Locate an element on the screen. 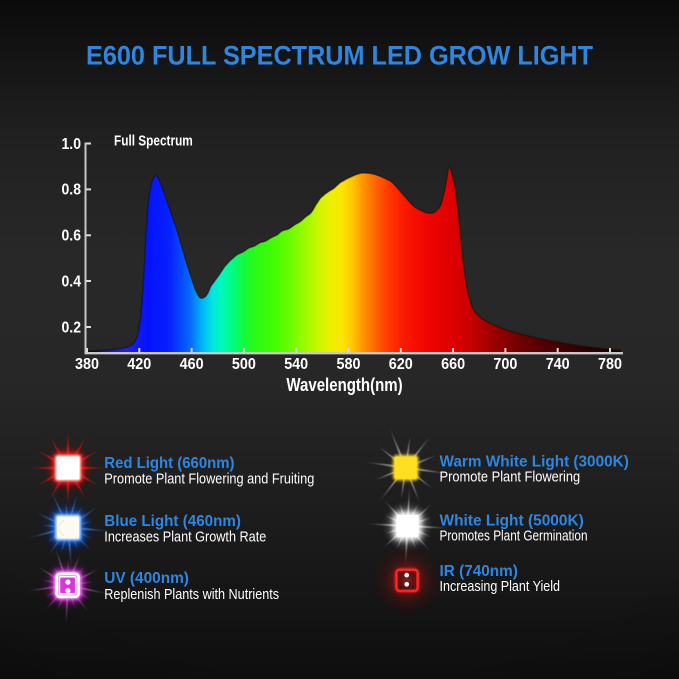  svg-text: 420 is located at coordinates (139, 364).